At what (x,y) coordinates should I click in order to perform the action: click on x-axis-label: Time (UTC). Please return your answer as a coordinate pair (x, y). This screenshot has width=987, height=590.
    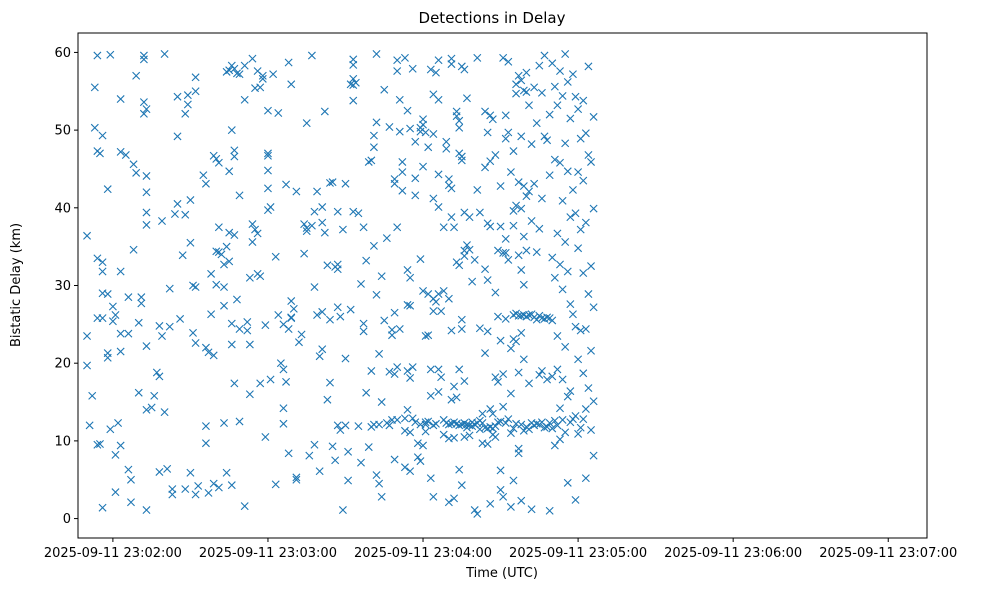
    Looking at the image, I should click on (501, 573).